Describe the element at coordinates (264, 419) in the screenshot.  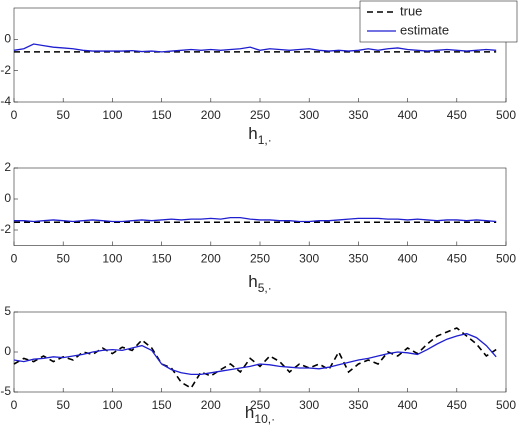
I see `x-label-sub: 10,·` at that location.